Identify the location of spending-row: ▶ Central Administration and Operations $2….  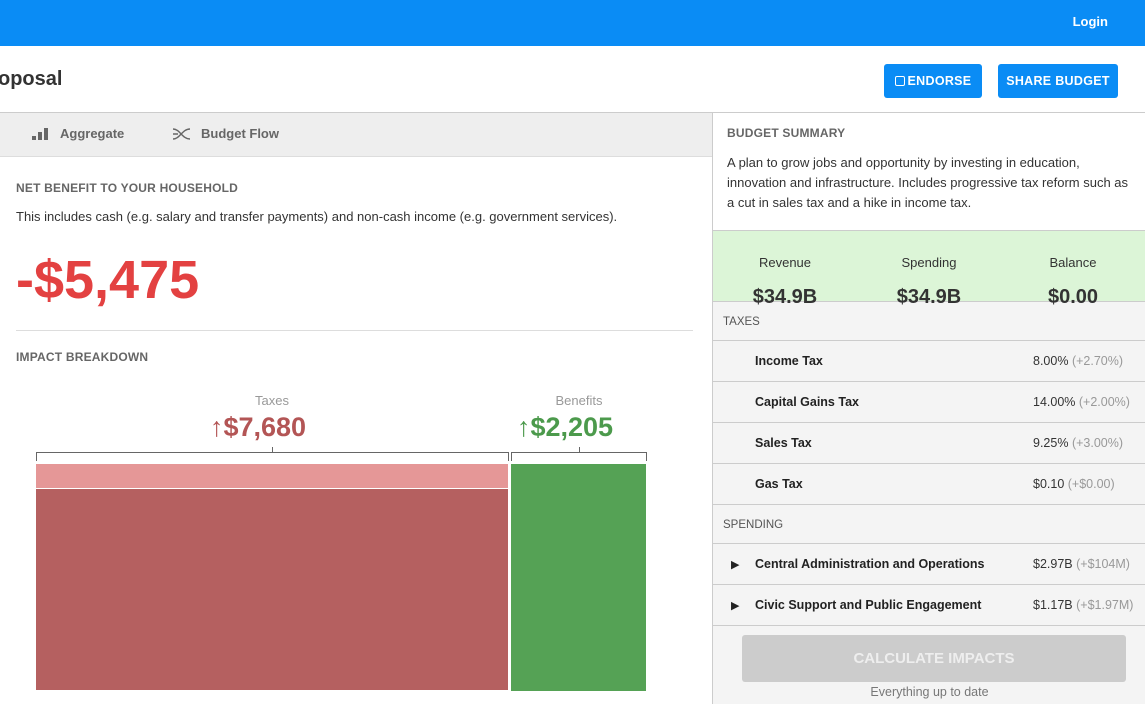
(929, 564).